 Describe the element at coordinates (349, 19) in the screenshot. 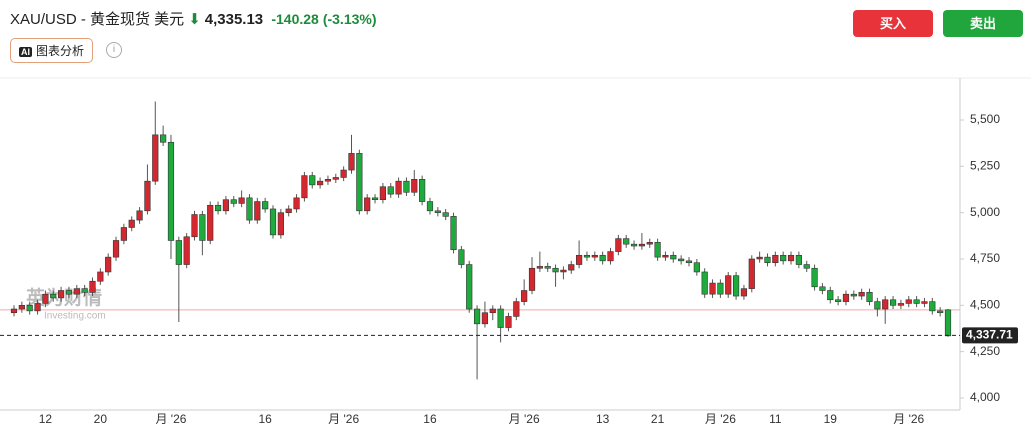

I see `change-percent: (-3.13%)` at that location.